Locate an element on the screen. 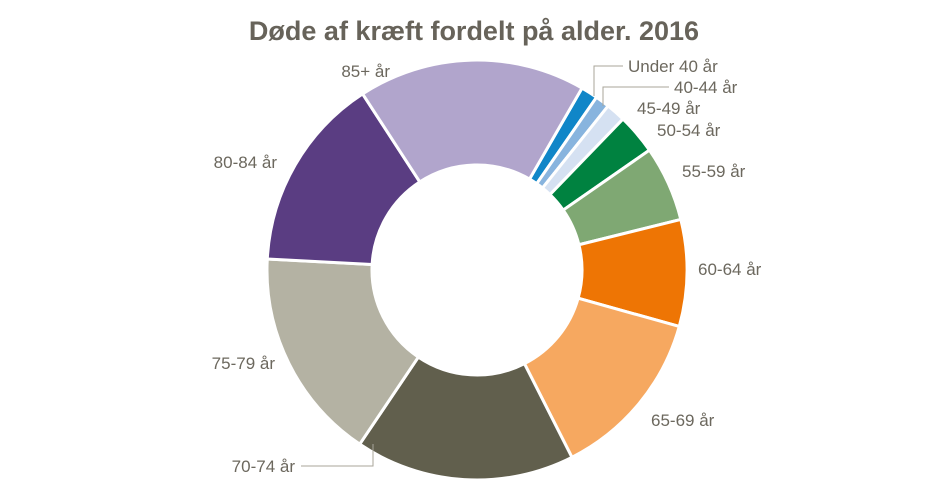 Image resolution: width=948 pixels, height=501 pixels. slice-label-70-74: 70-74 år is located at coordinates (264, 466).